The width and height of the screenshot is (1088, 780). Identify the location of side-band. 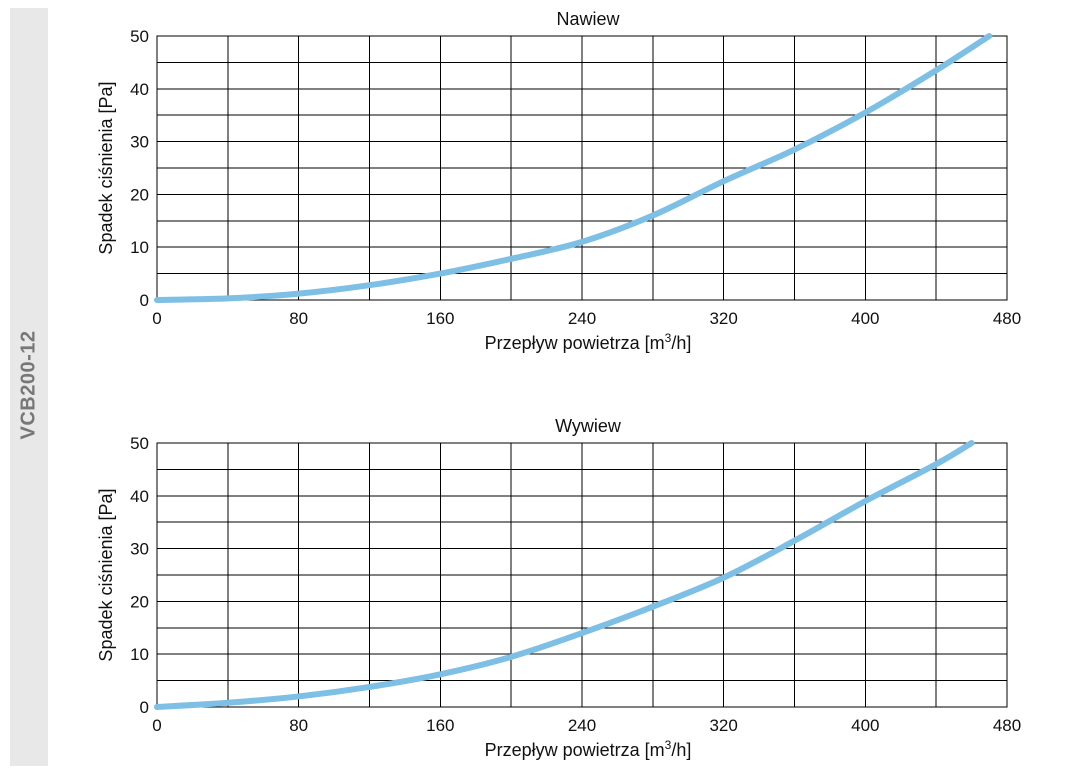
(29, 387).